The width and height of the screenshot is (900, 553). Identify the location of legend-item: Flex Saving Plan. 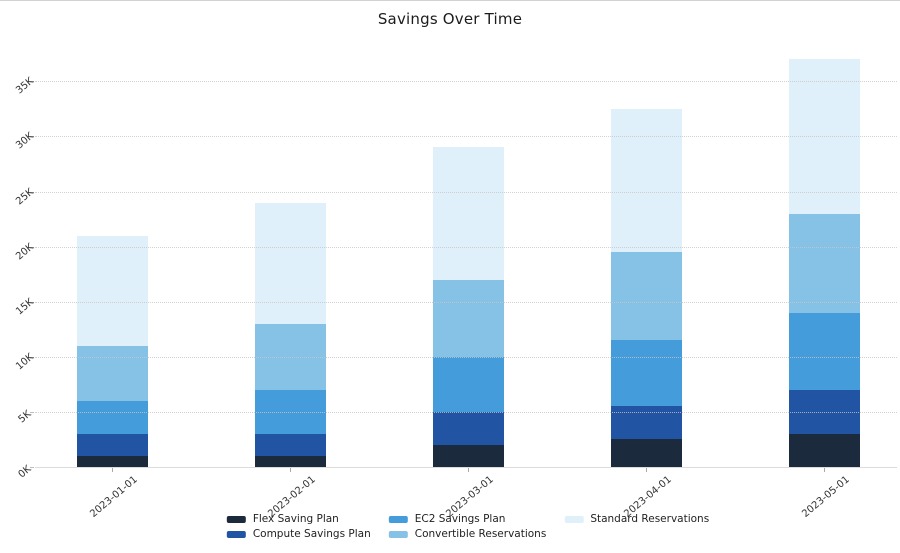
(298, 519).